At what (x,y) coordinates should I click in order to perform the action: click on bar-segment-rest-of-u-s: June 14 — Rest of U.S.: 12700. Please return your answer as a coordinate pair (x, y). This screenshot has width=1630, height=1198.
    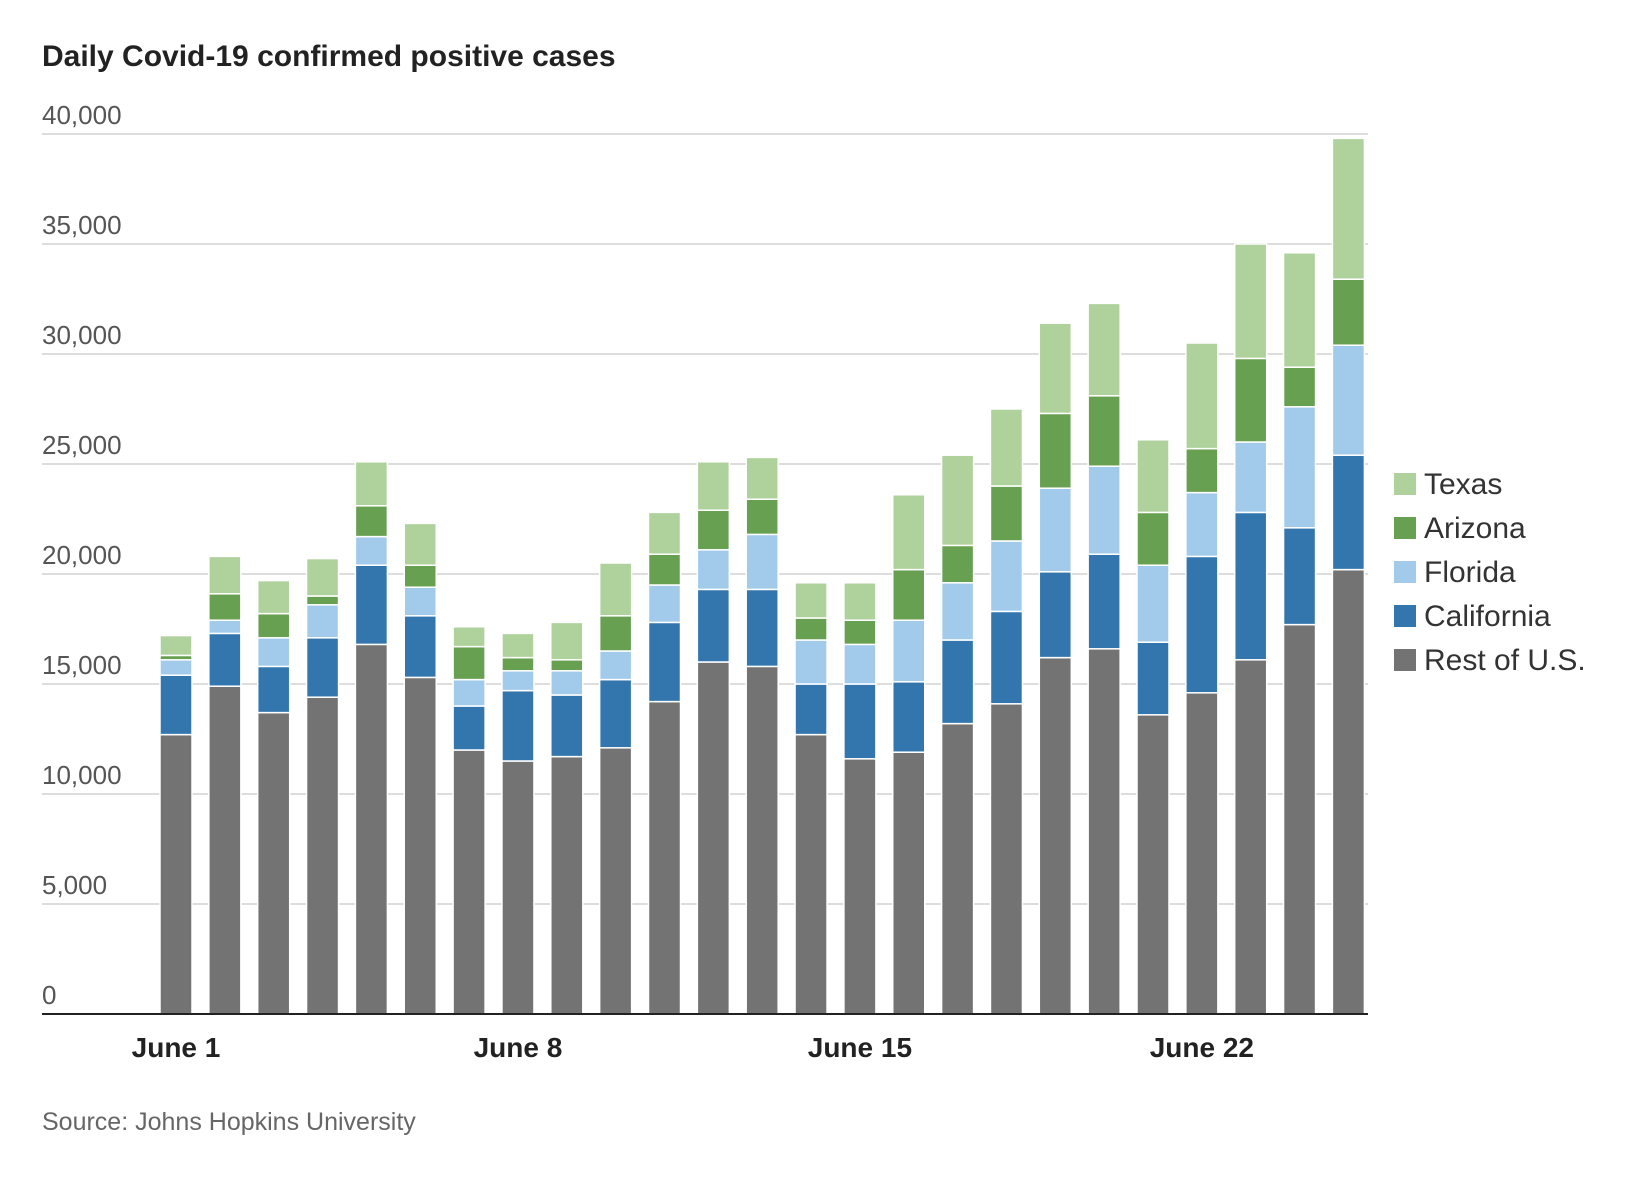
    Looking at the image, I should click on (811, 874).